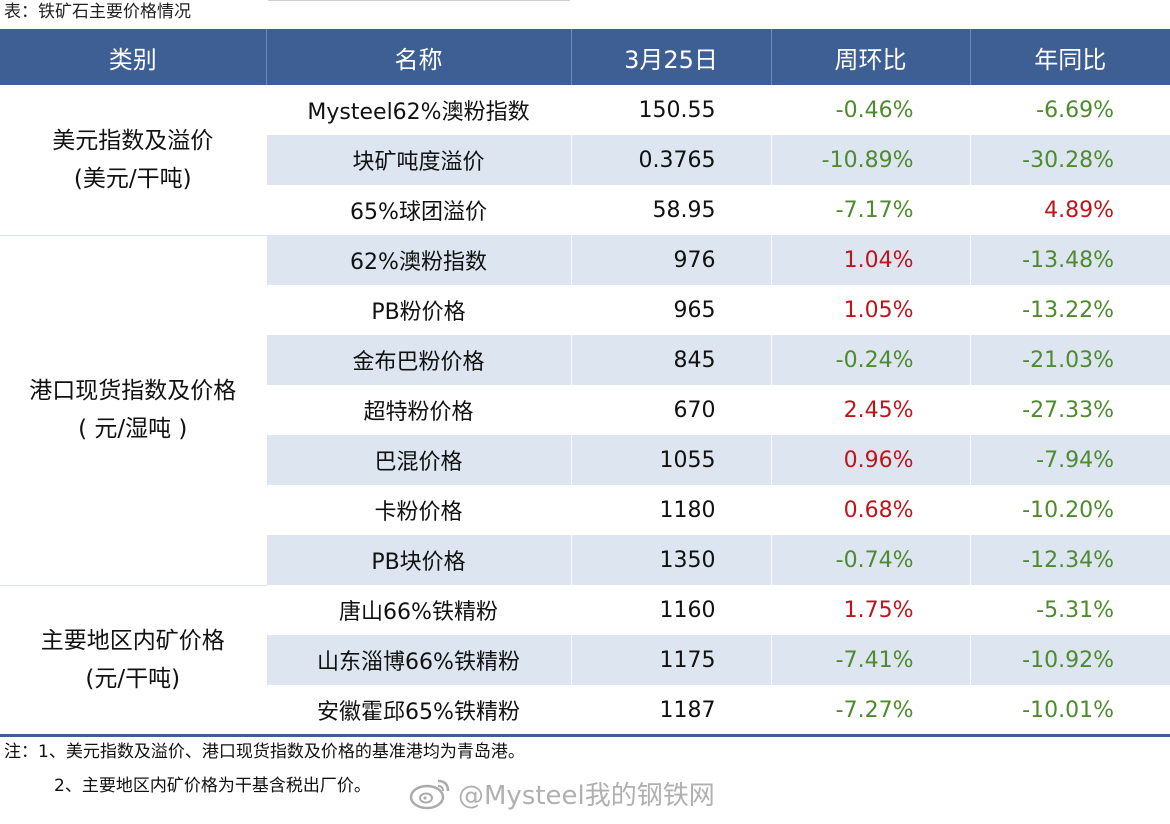 Image resolution: width=1170 pixels, height=824 pixels. Describe the element at coordinates (670, 57) in the screenshot. I see `header-date: 3月25日` at that location.